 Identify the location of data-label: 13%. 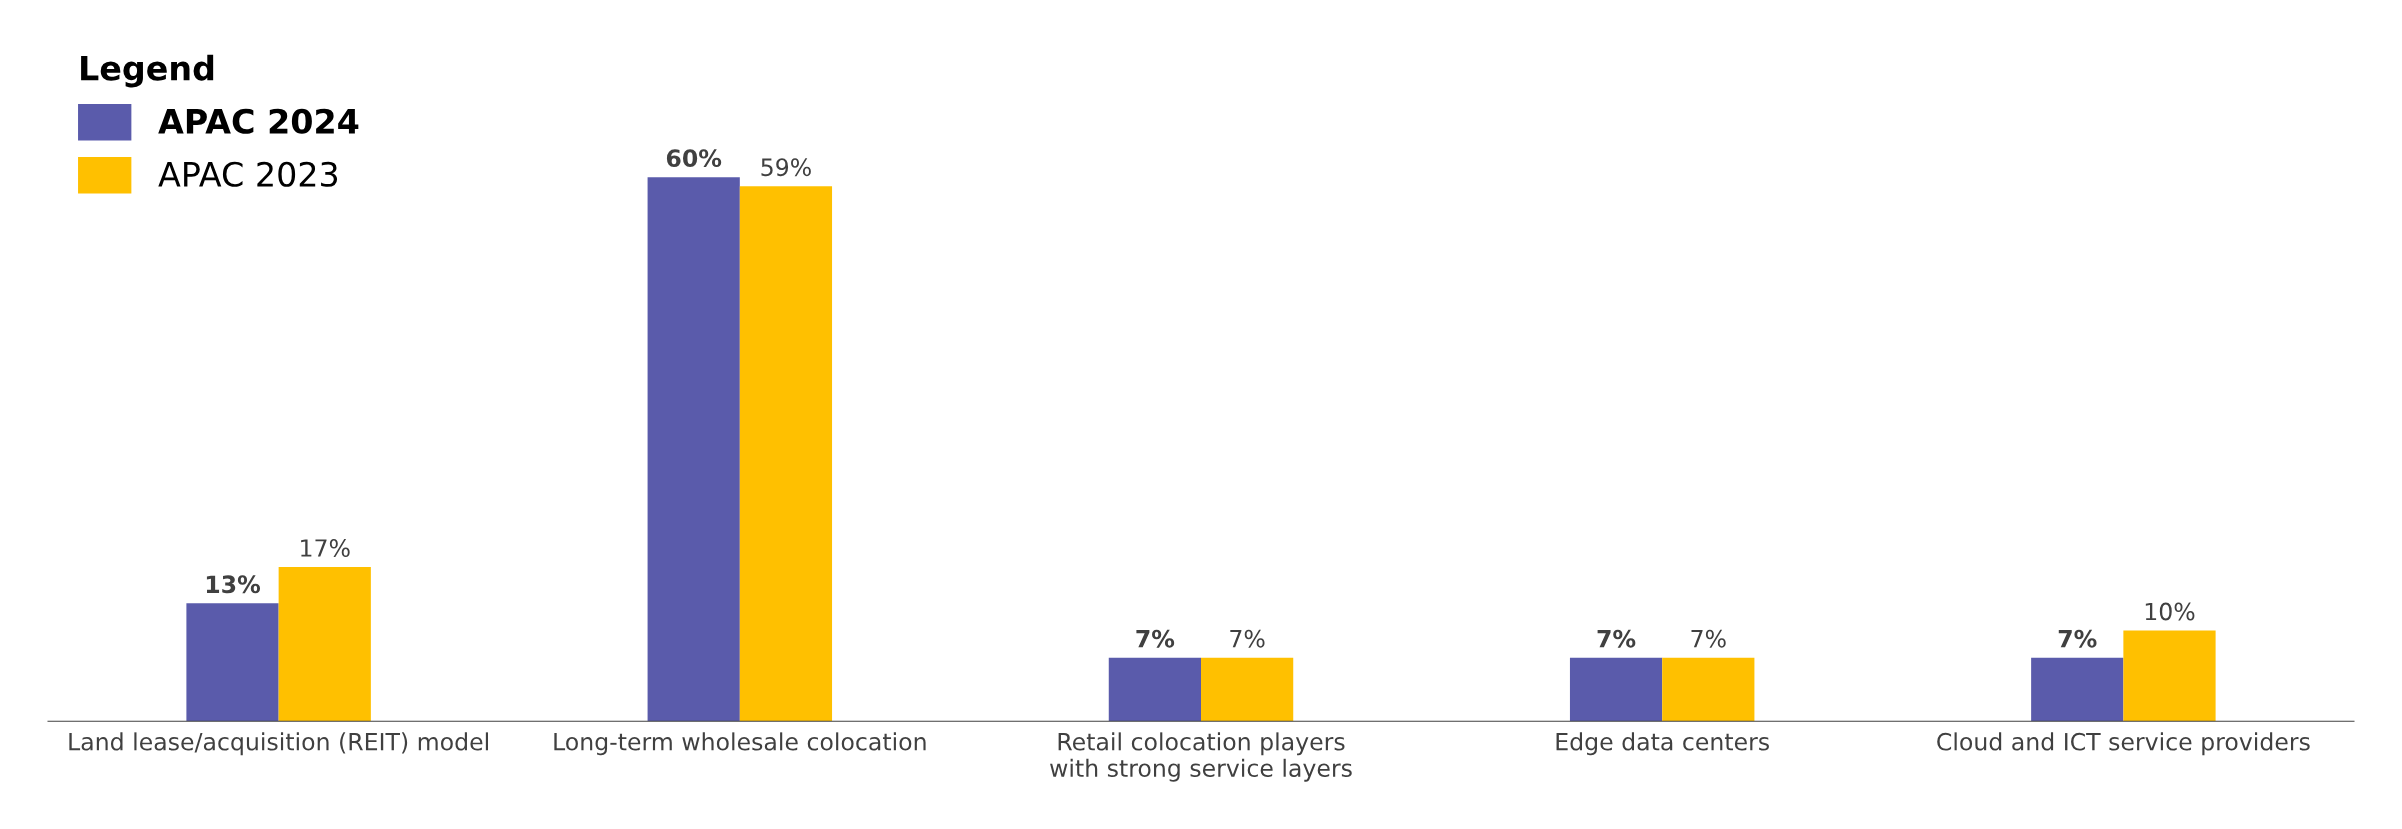
(233, 584).